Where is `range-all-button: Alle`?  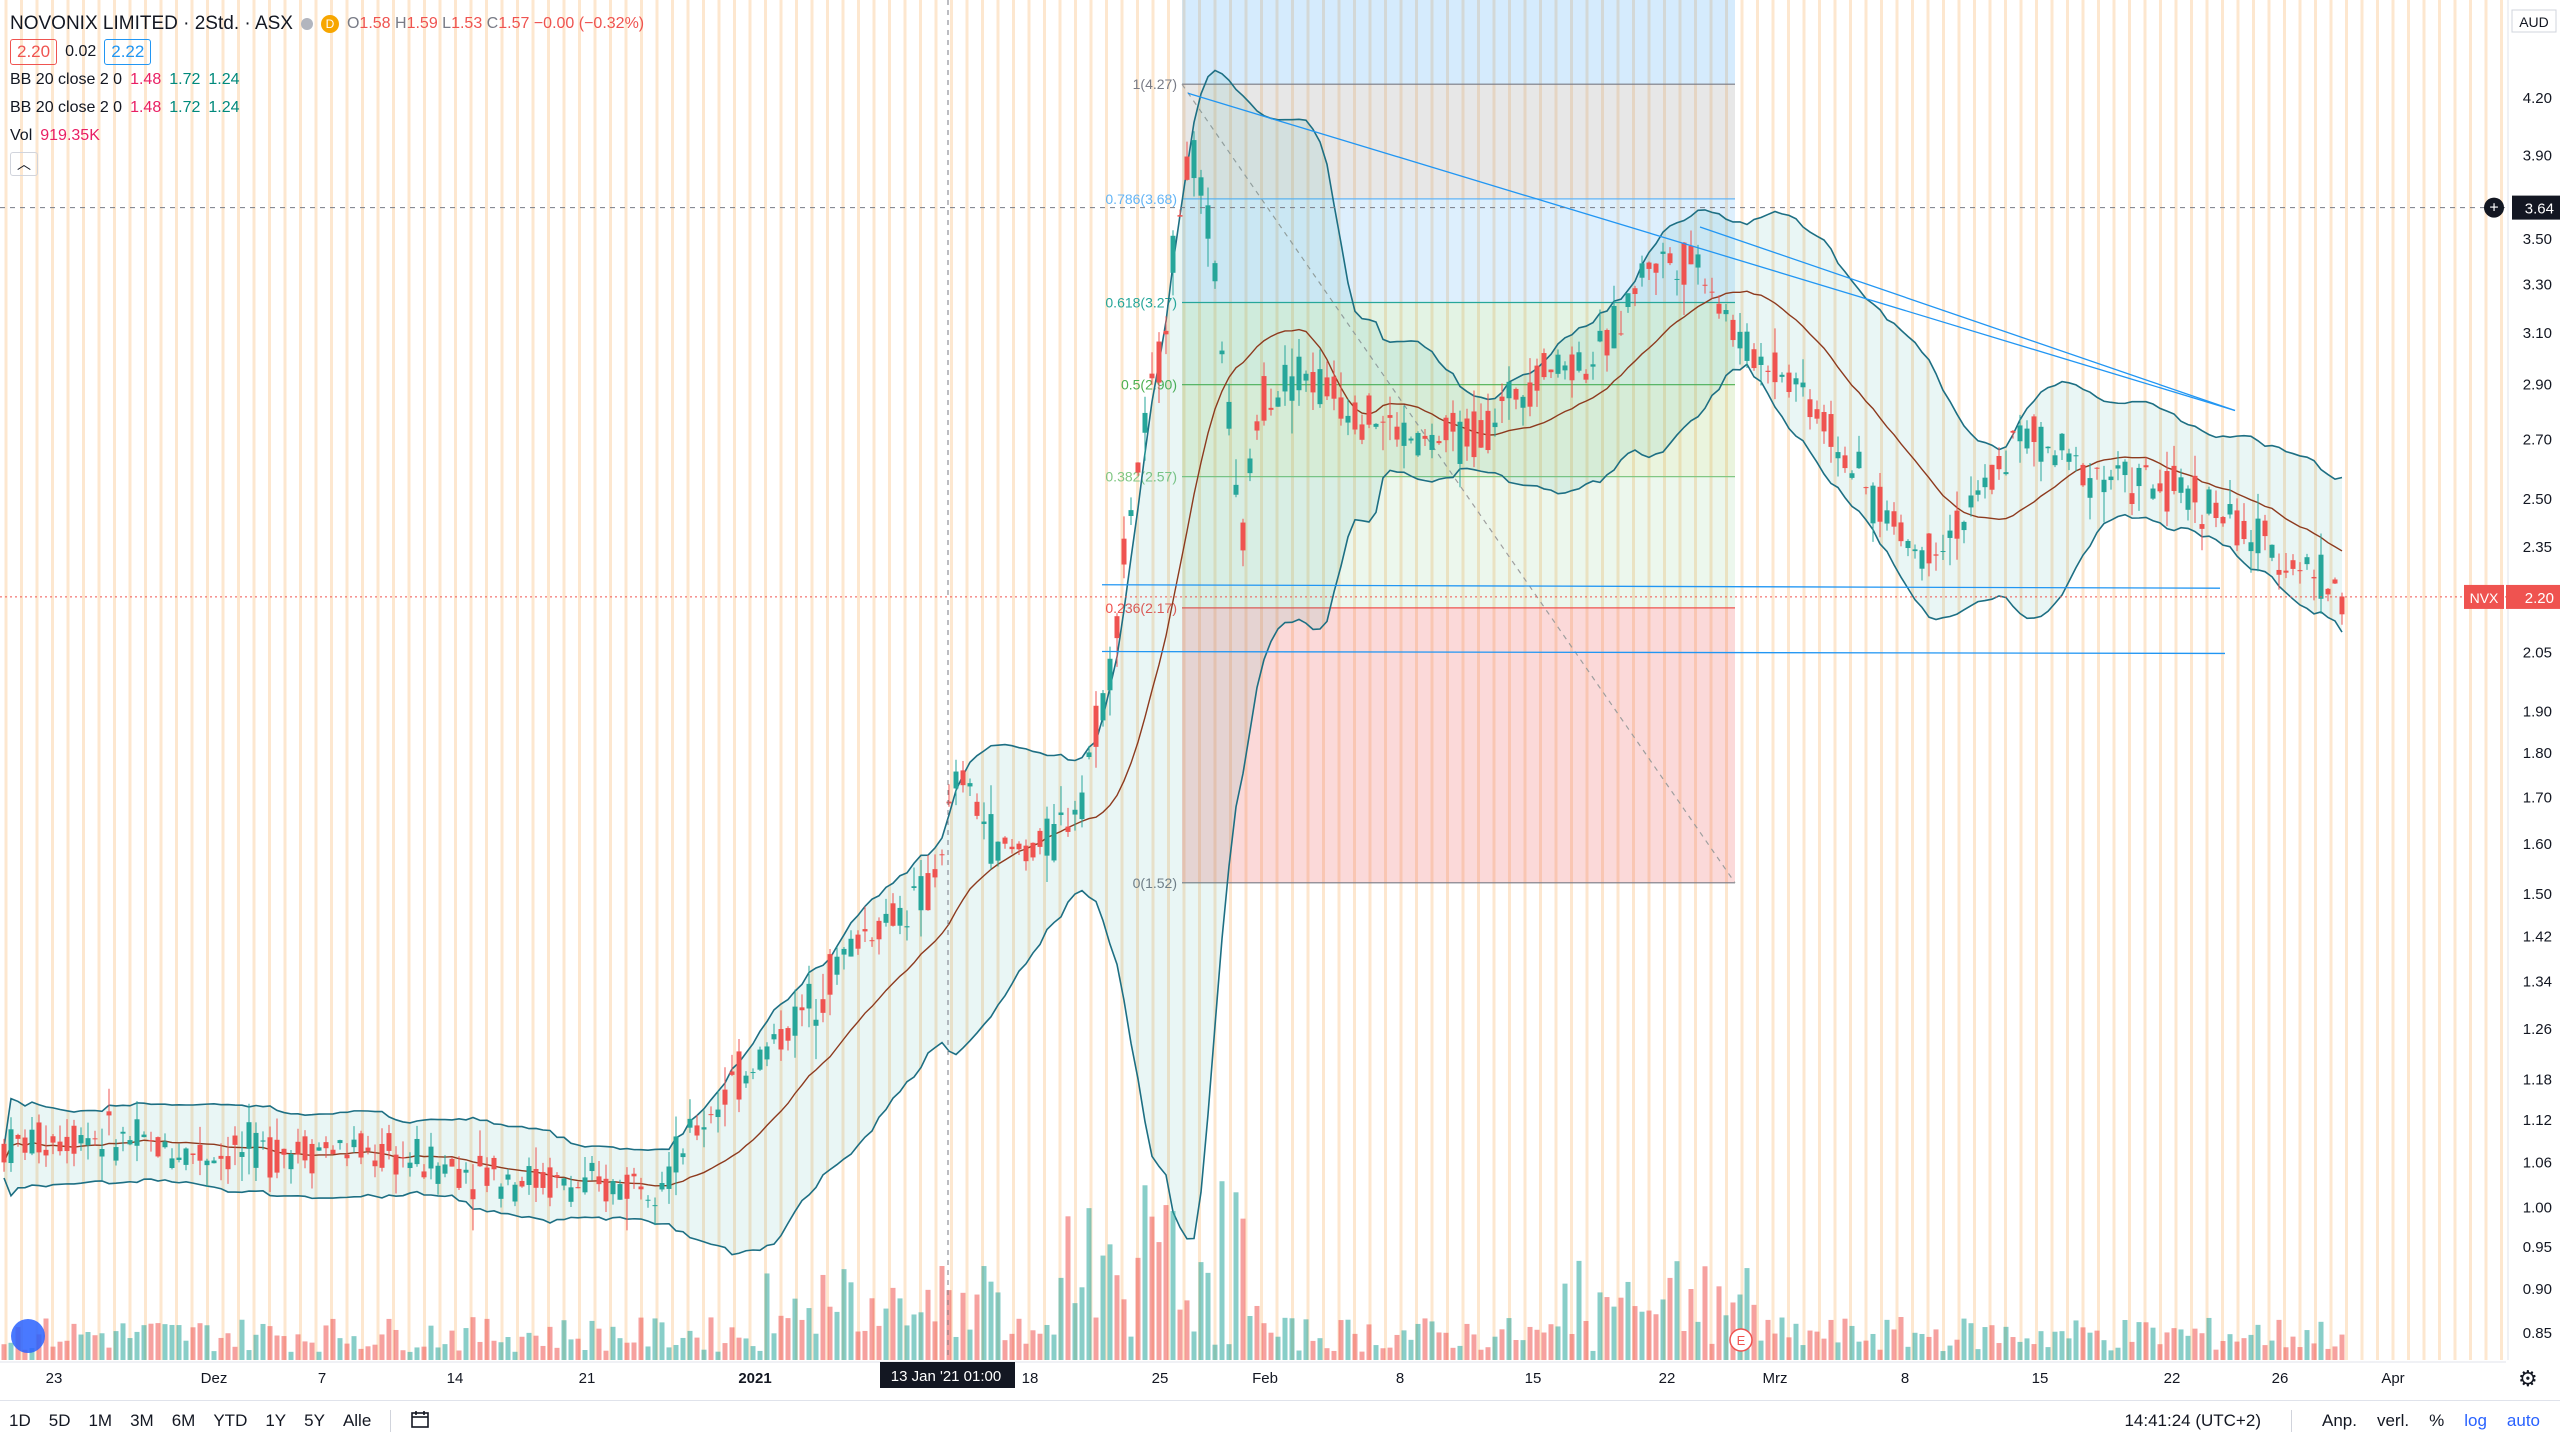 range-all-button: Alle is located at coordinates (357, 1420).